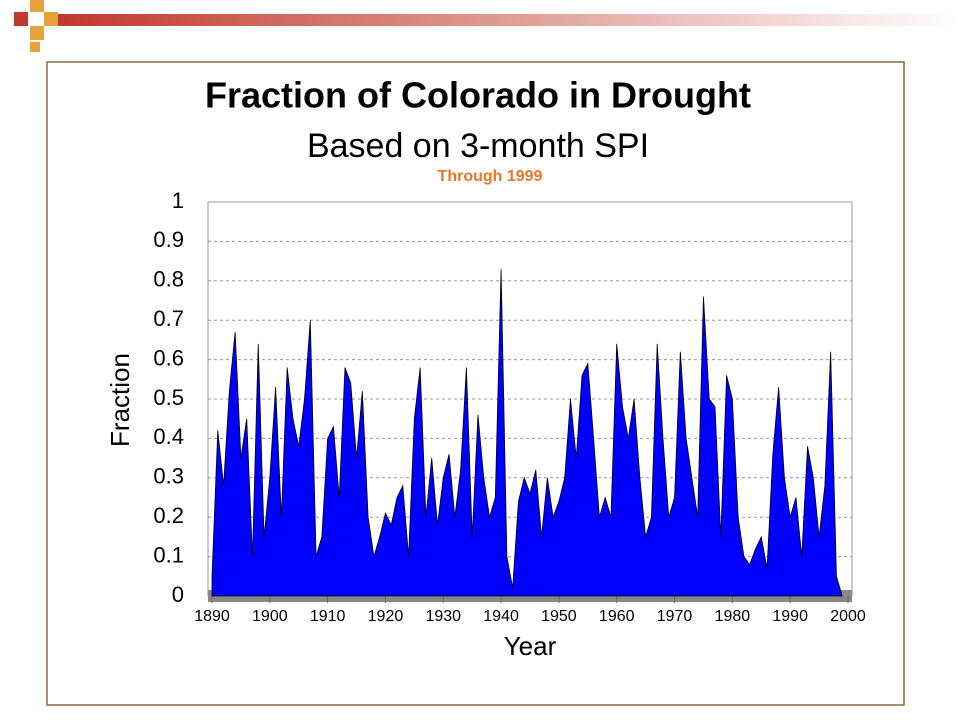 The width and height of the screenshot is (960, 720). Describe the element at coordinates (675, 616) in the screenshot. I see `x-tick-label: 1970` at that location.